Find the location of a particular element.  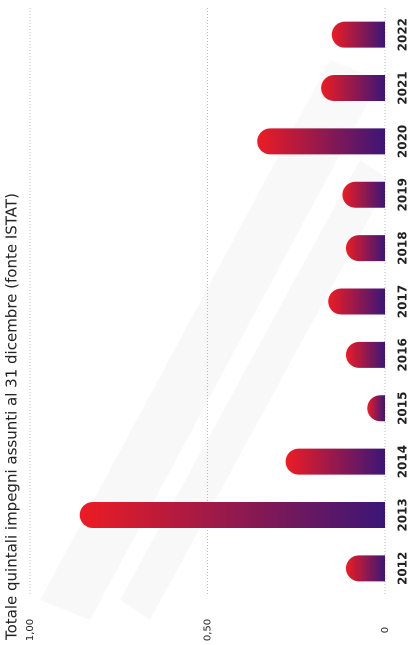

x-tick-label: 2018 is located at coordinates (403, 247).